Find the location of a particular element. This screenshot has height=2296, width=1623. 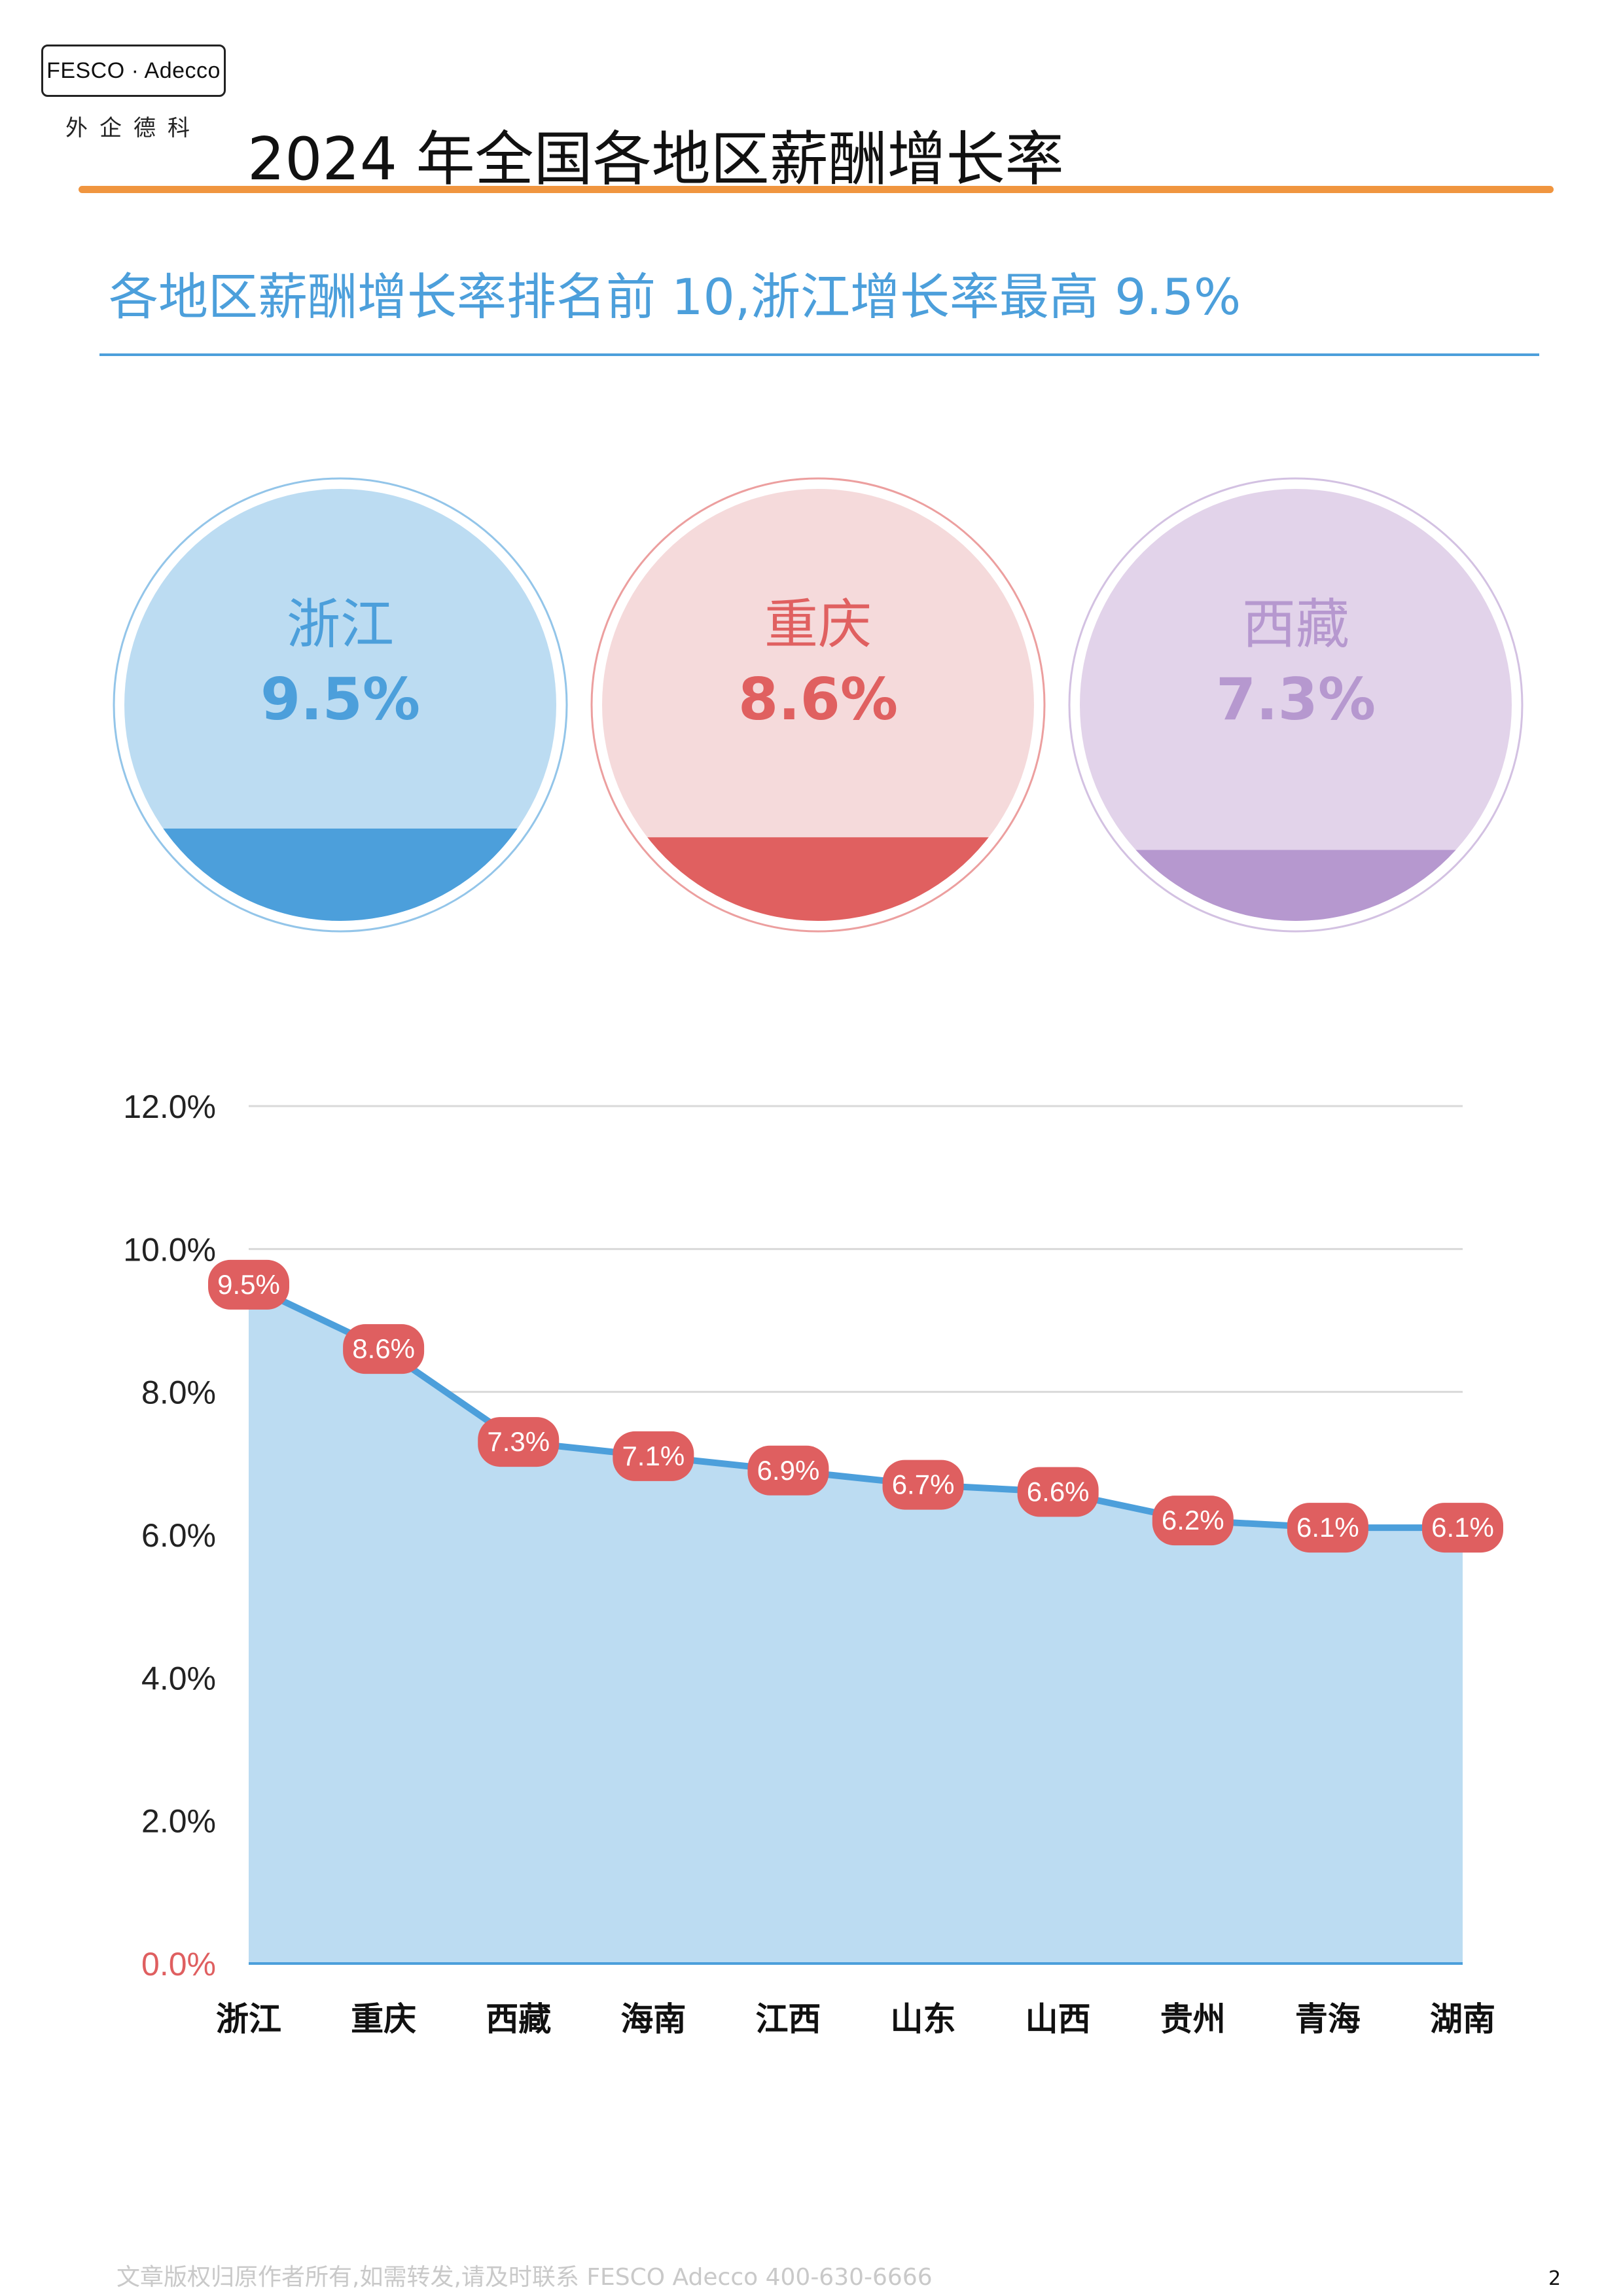

x-category-label: 贵州 is located at coordinates (1193, 2019).